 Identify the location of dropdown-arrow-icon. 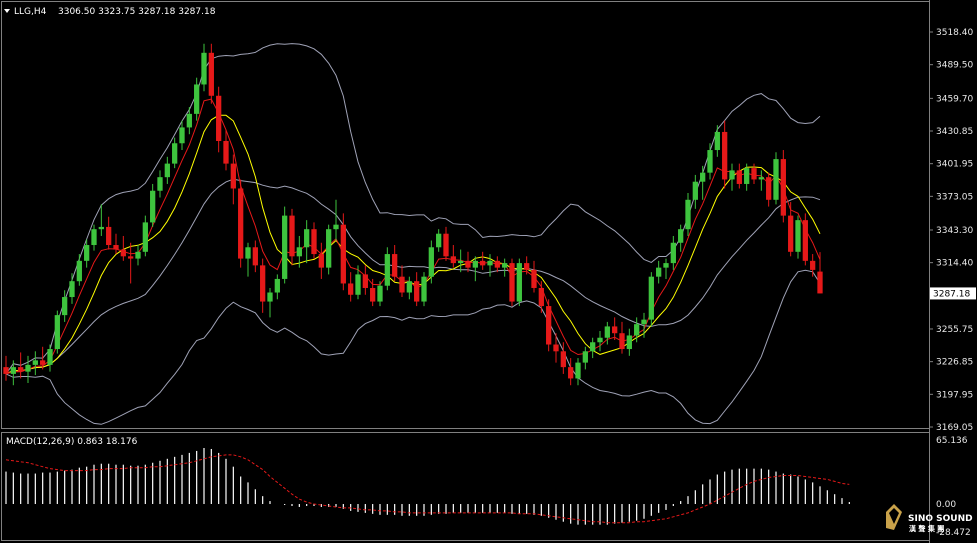
(7, 11).